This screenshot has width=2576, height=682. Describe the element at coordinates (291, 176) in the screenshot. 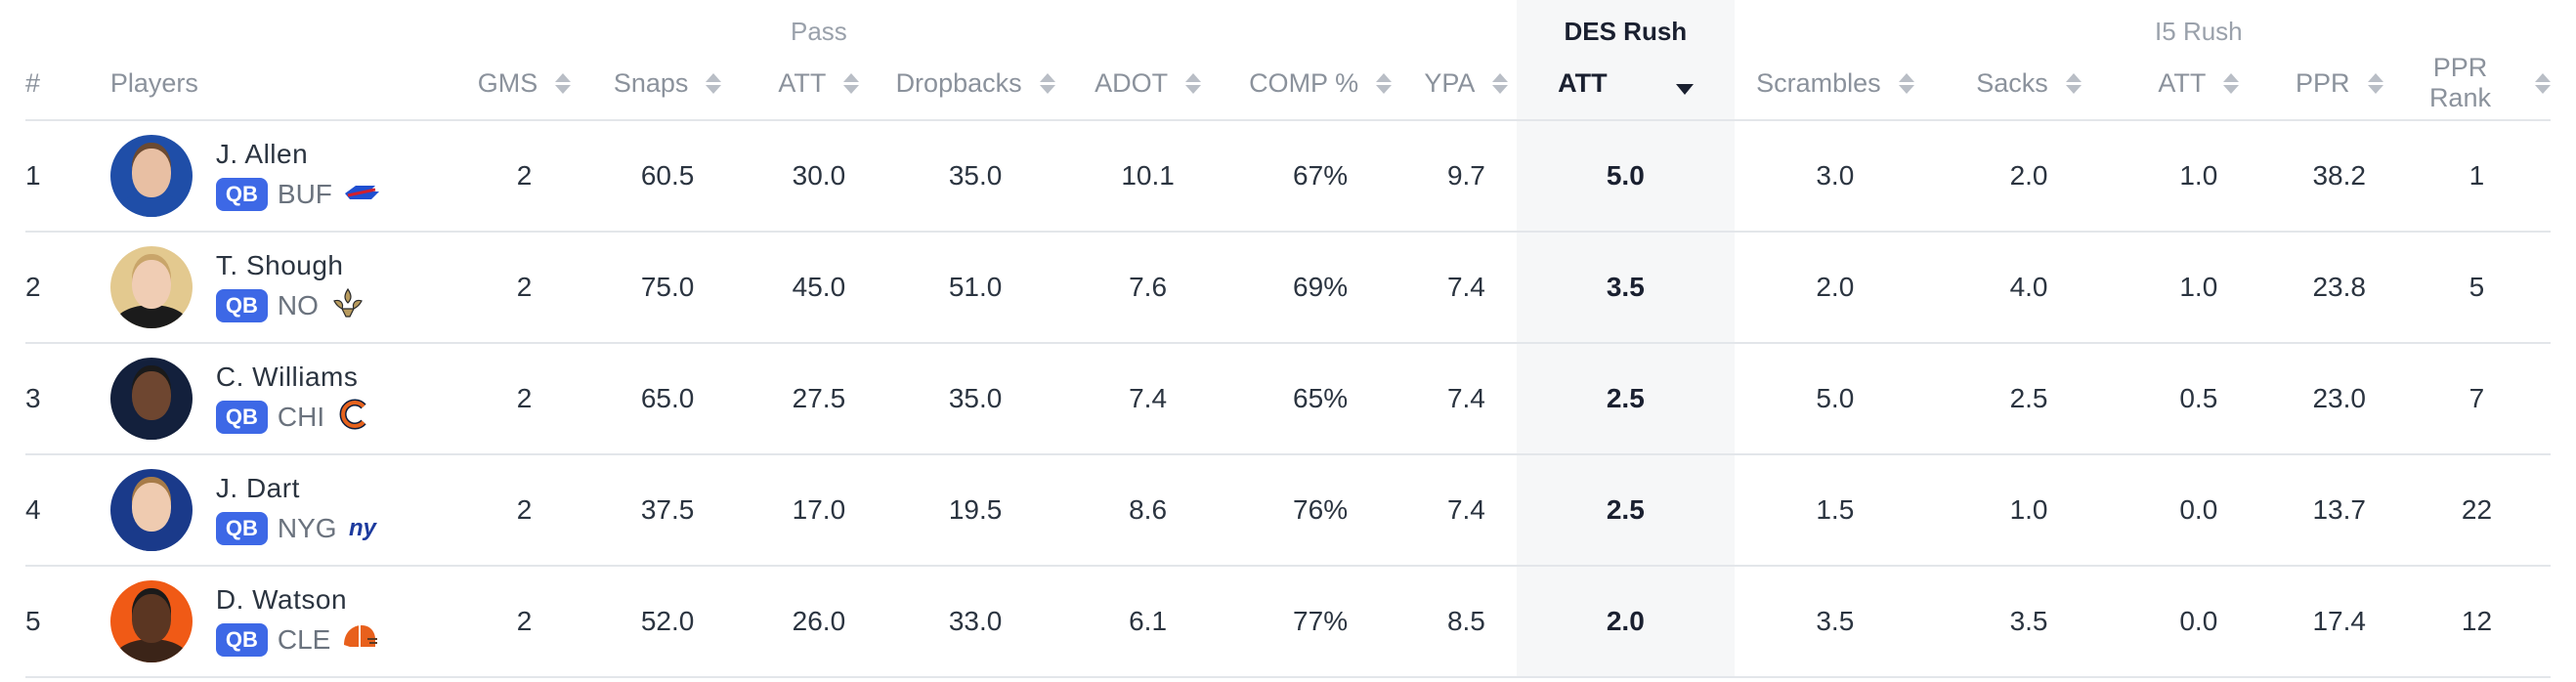

I see `player-cell: J. Allen QB BUF` at that location.